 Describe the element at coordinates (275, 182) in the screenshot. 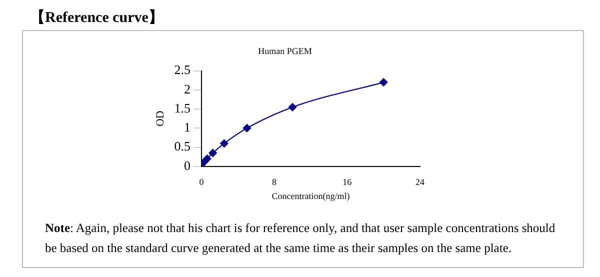

I see `x-tick-label: 8` at that location.